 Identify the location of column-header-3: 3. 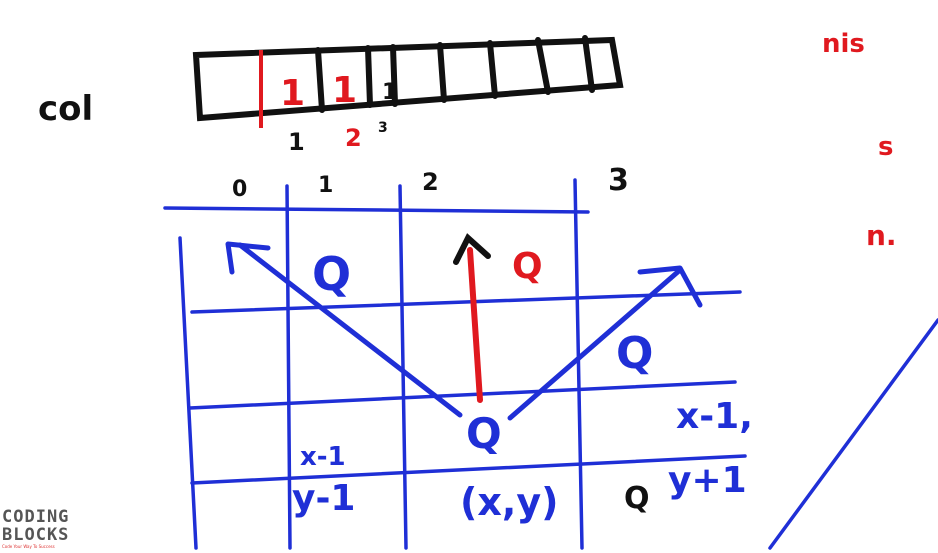
(618, 180).